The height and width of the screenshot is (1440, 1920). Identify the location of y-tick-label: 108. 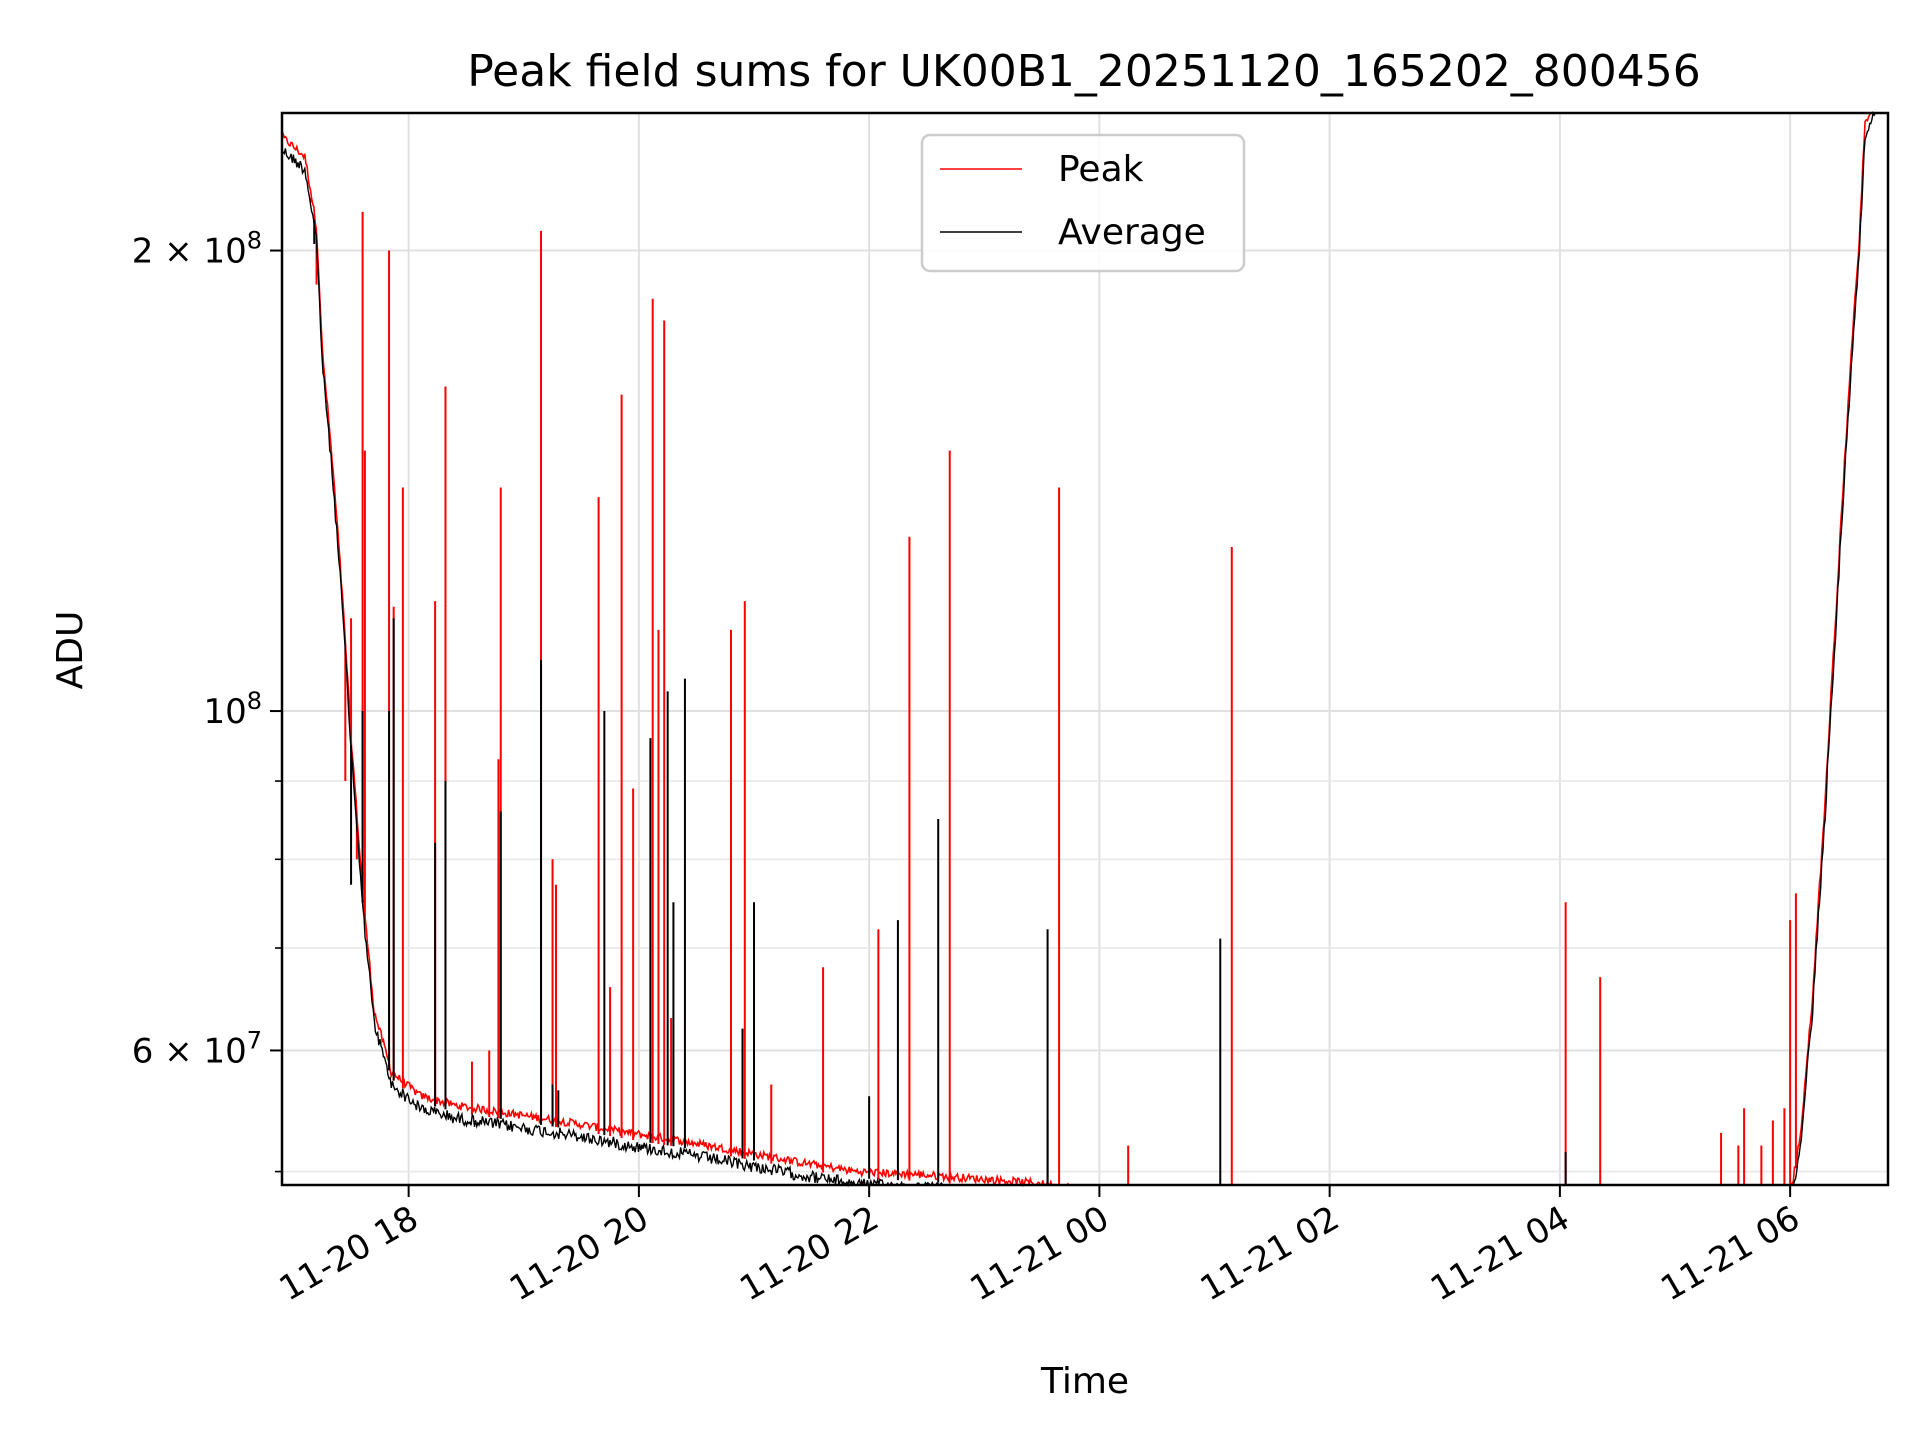
(232, 709).